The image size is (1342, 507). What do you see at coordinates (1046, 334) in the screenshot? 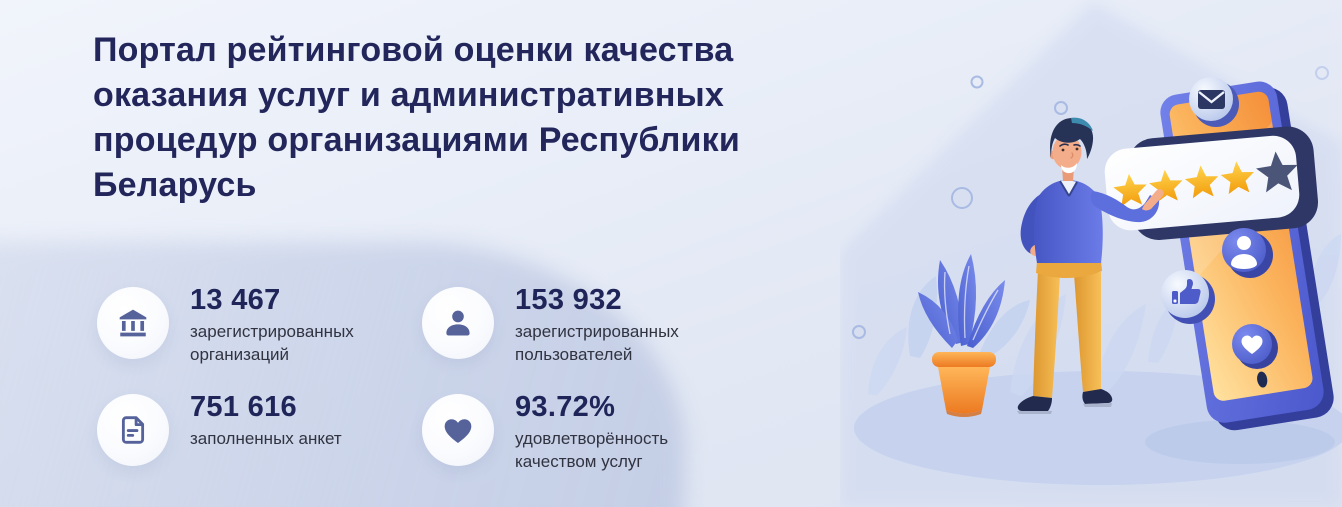
I see `left-leg` at bounding box center [1046, 334].